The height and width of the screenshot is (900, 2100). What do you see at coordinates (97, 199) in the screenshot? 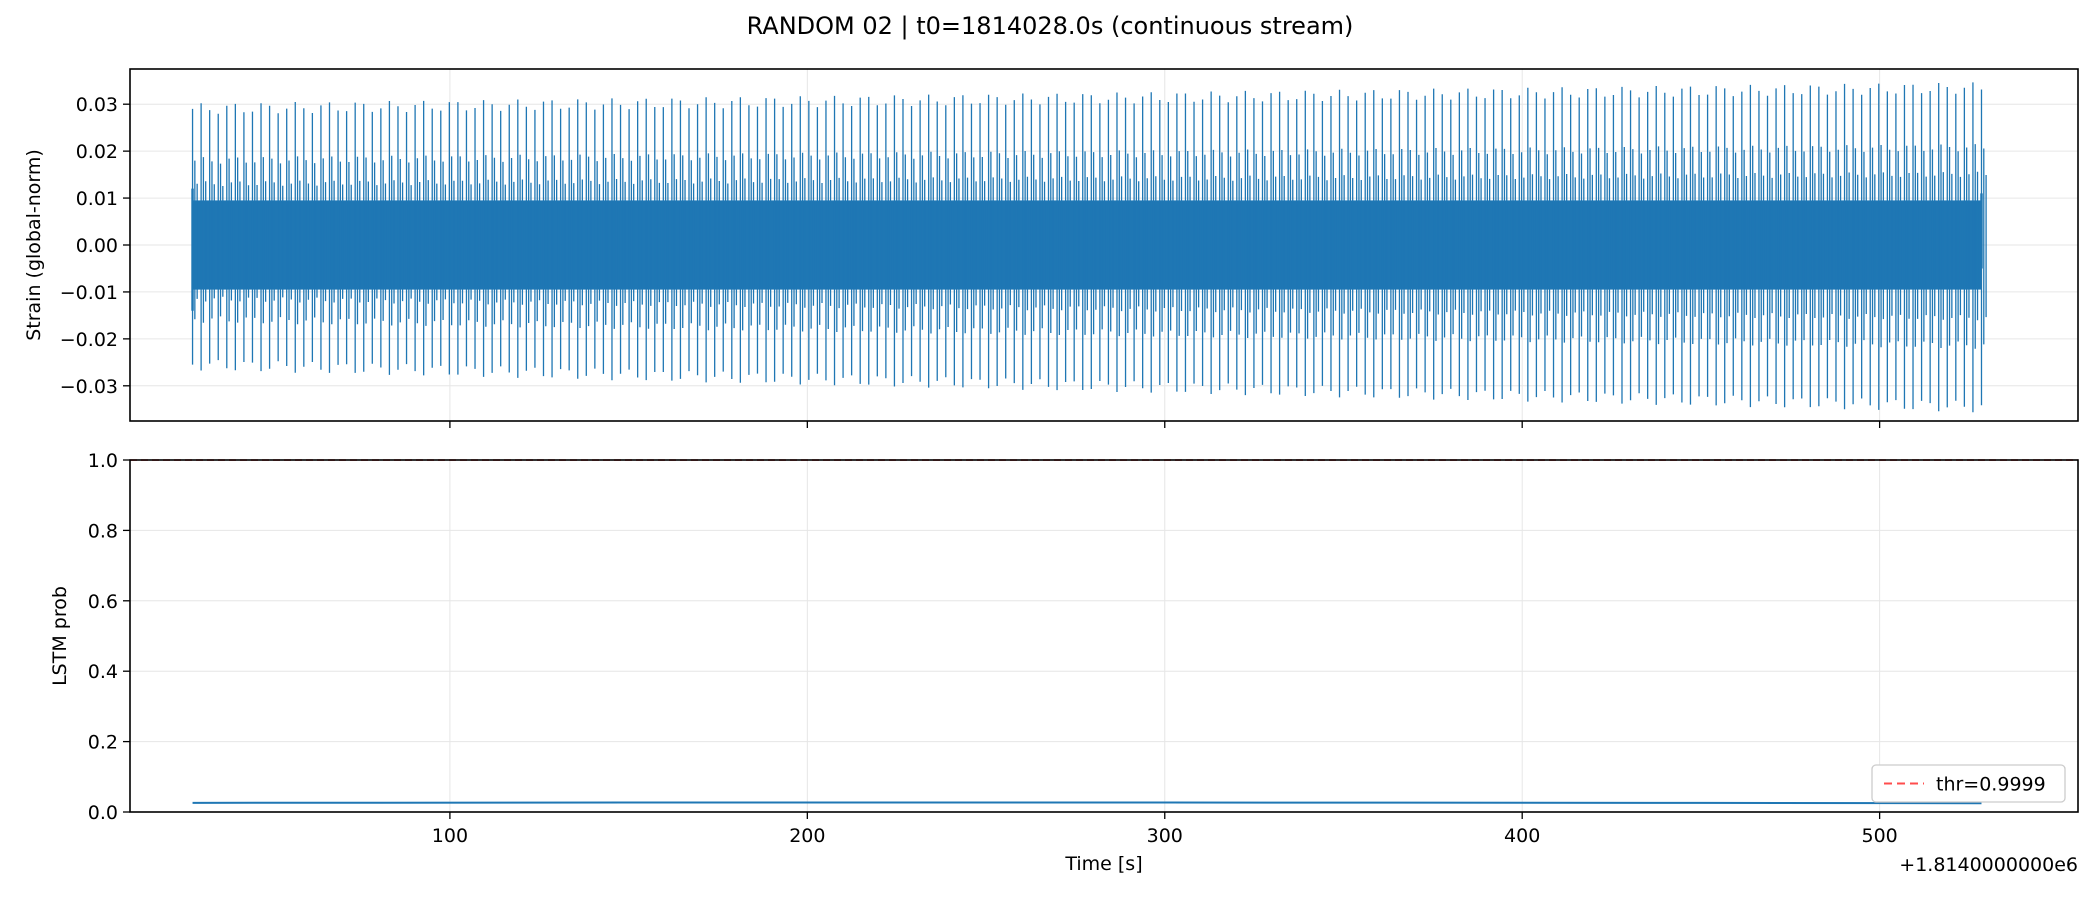
I see `y-tick-label: 0.01` at bounding box center [97, 199].